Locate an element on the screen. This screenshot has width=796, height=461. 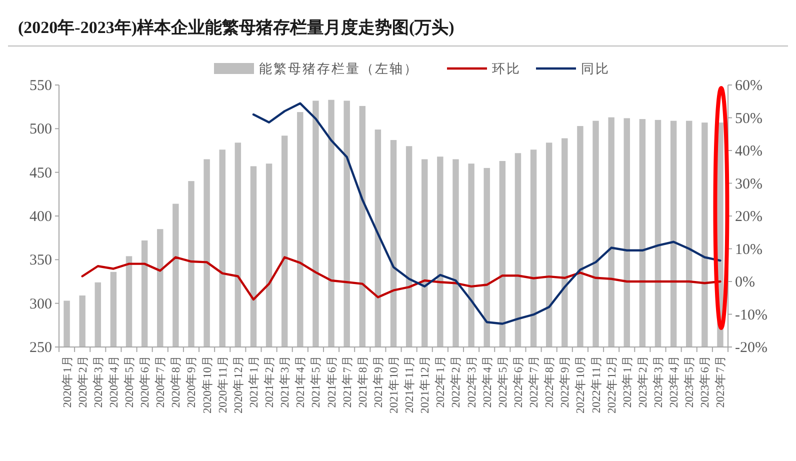
x-tick-label: 2022年2月 is located at coordinates (456, 381).